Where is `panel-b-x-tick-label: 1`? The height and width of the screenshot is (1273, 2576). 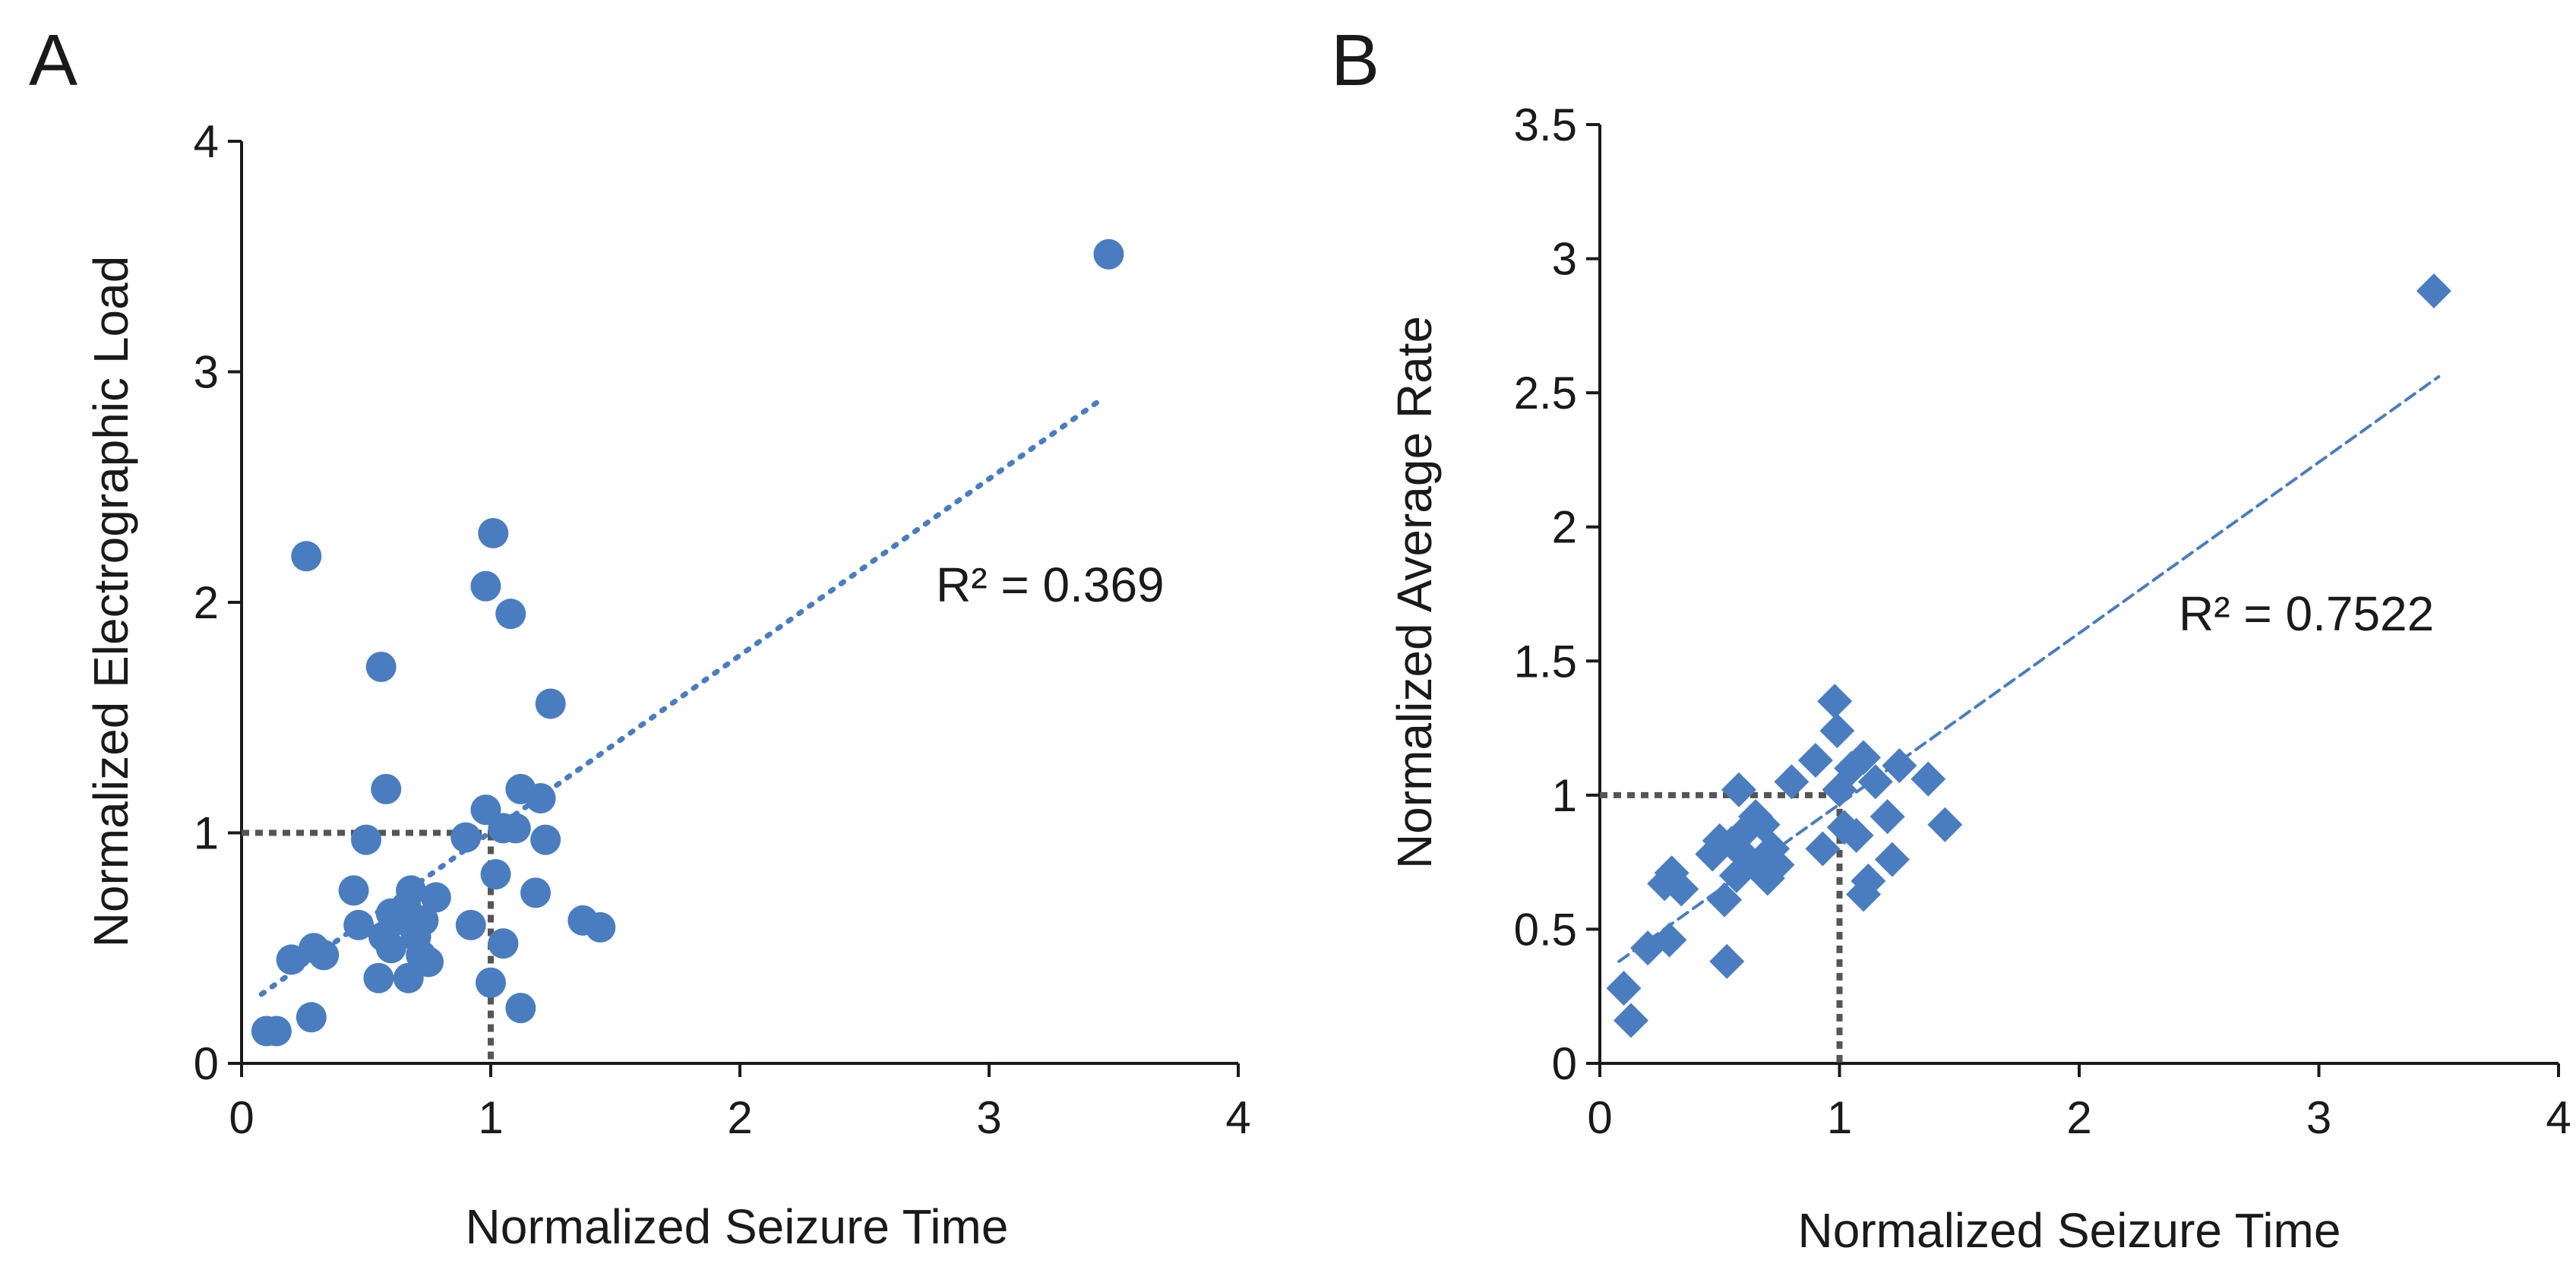
panel-b-x-tick-label: 1 is located at coordinates (1839, 1117).